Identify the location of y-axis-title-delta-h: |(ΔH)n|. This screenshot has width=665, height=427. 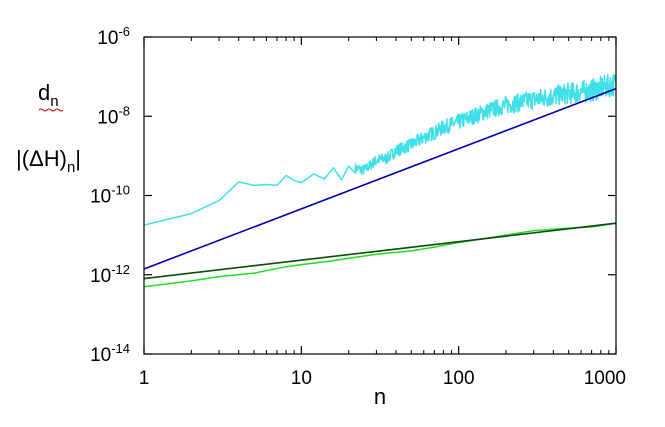
(48, 161).